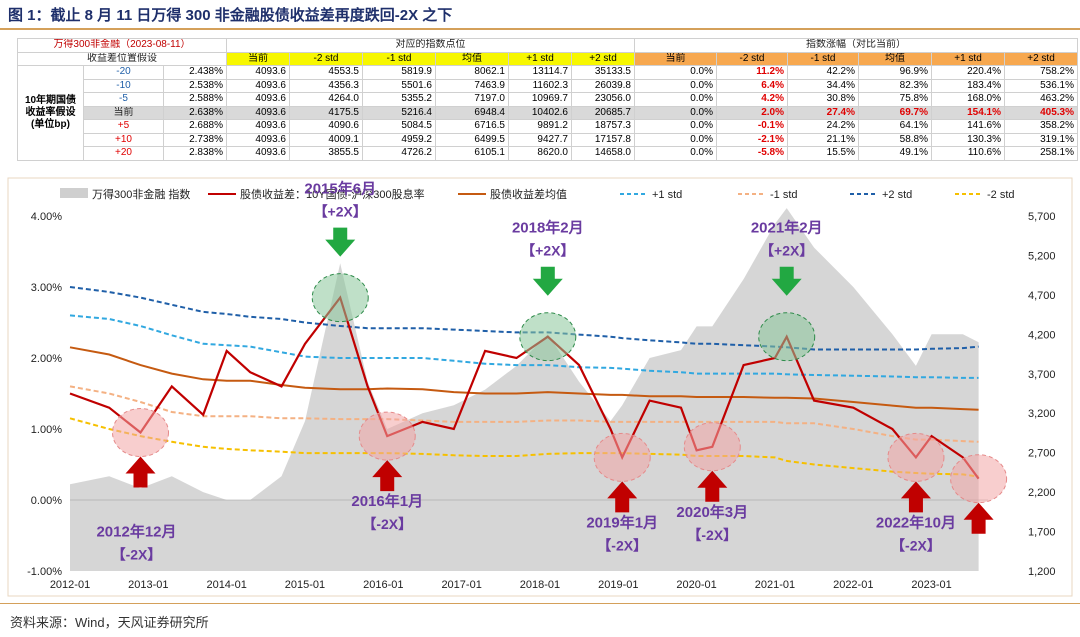 The height and width of the screenshot is (637, 1080). I want to click on points-cell: 6716.5, so click(472, 126).